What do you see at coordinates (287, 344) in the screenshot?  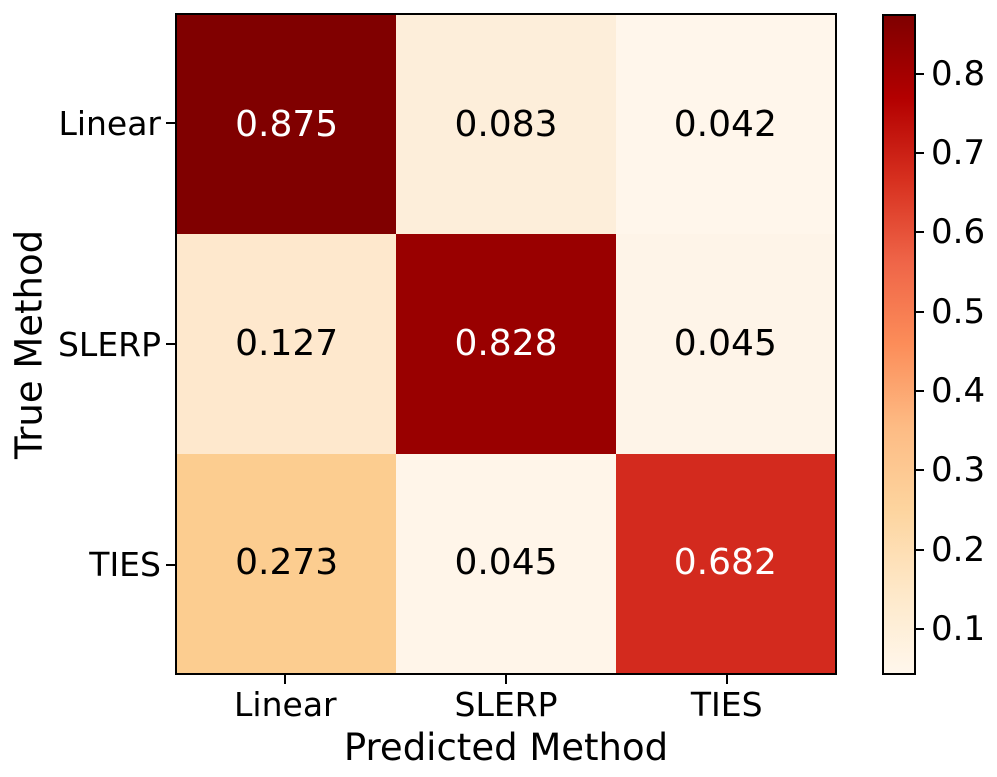 I see `heatmap-cell: 0.127` at bounding box center [287, 344].